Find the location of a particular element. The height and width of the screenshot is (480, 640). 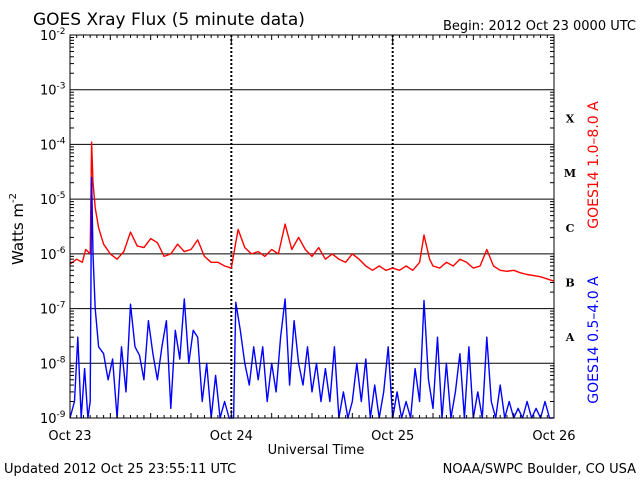

y-tick-label: 10⁻⁹ is located at coordinates (53, 418).